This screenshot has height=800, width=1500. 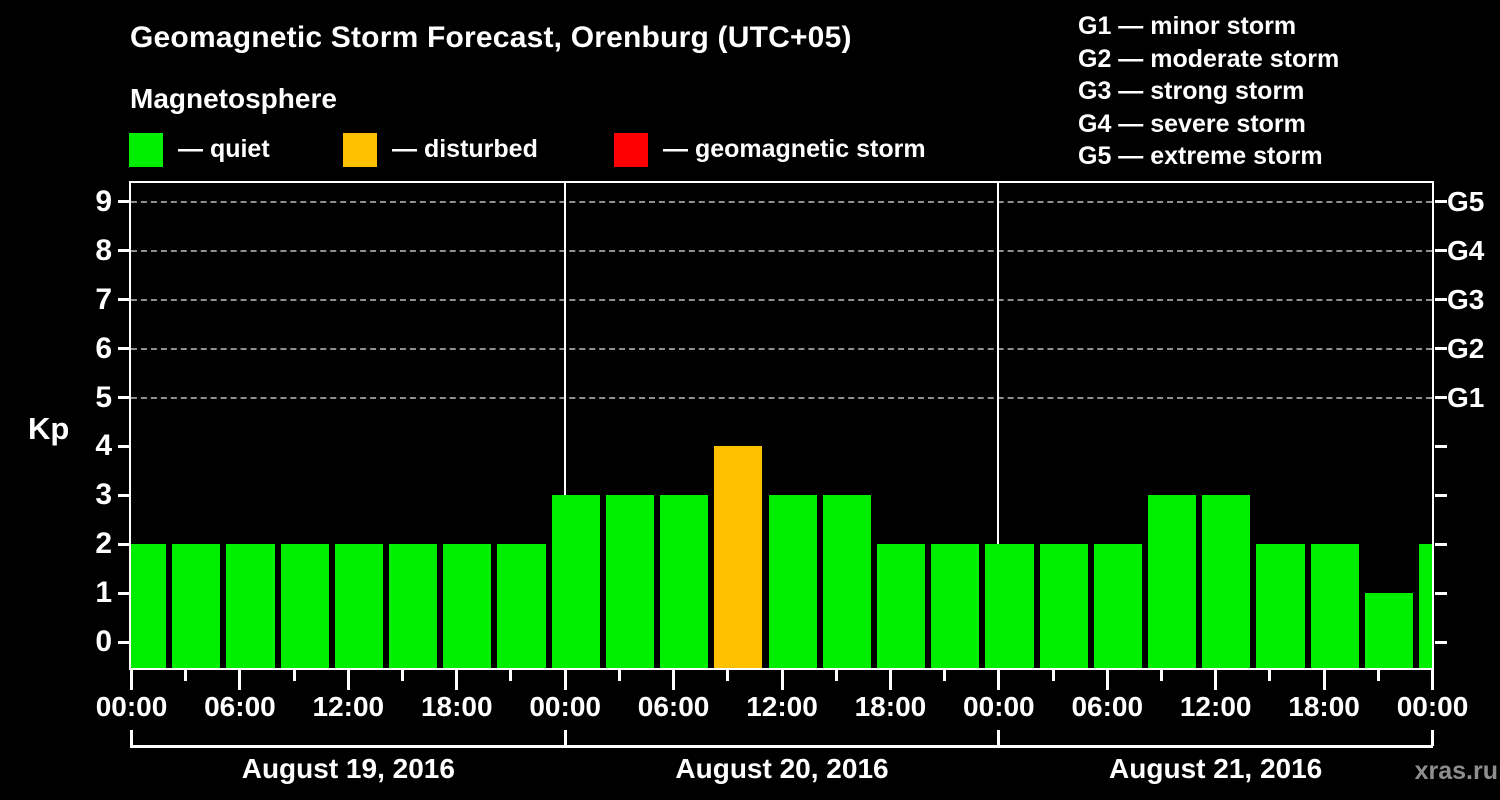 I want to click on date-label: August 20, 2016, so click(x=782, y=768).